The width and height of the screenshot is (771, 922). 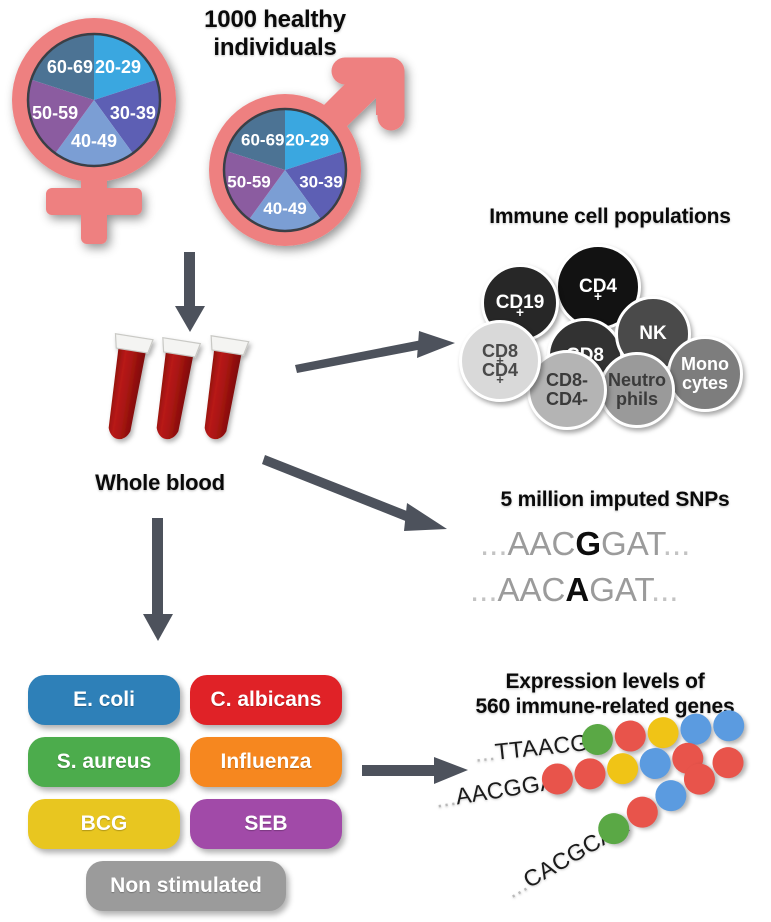 What do you see at coordinates (597, 290) in the screenshot?
I see `cell-bubble-label: CD4 +` at bounding box center [597, 290].